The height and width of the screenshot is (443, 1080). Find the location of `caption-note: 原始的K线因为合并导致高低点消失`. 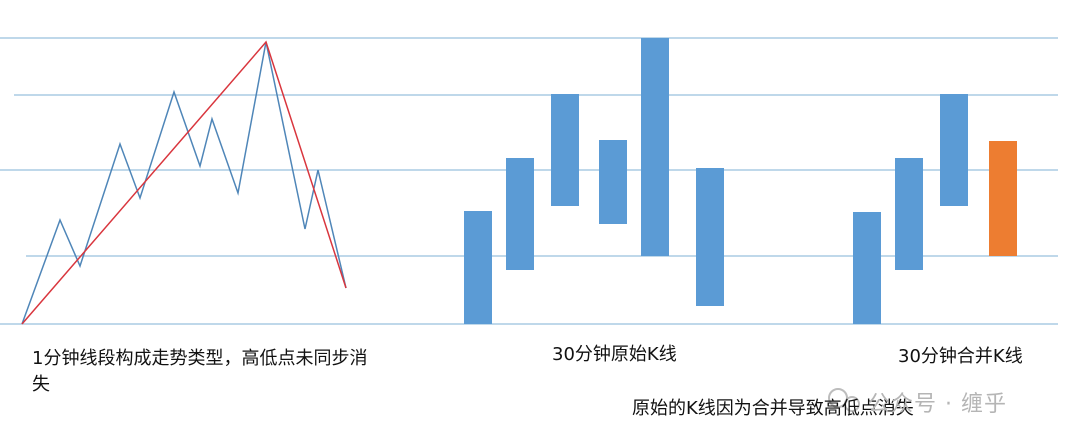

caption-note: 原始的K线因为合并导致高低点消失 is located at coordinates (773, 408).